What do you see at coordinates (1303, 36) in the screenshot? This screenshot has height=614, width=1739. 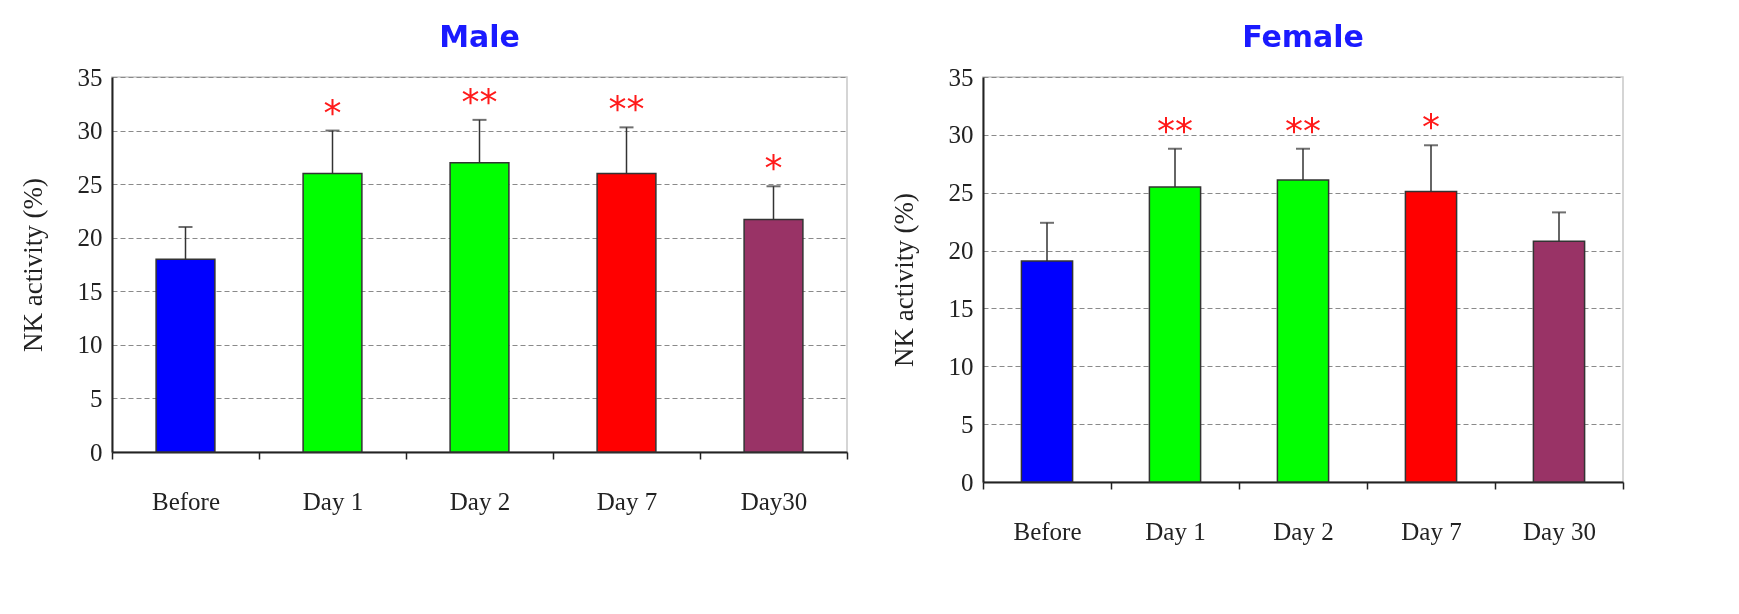 I see `chart-title: Female` at bounding box center [1303, 36].